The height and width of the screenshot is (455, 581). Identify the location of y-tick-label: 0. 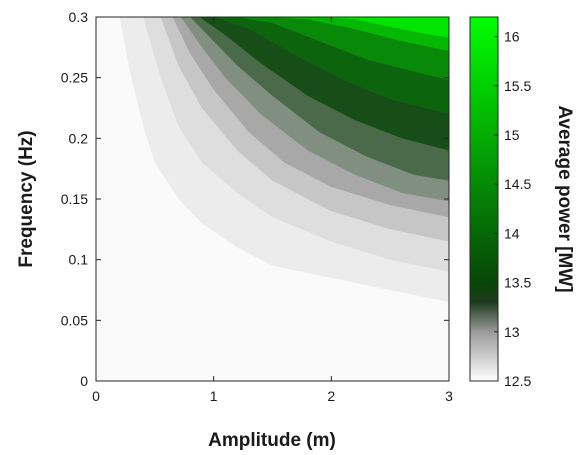
(84, 381).